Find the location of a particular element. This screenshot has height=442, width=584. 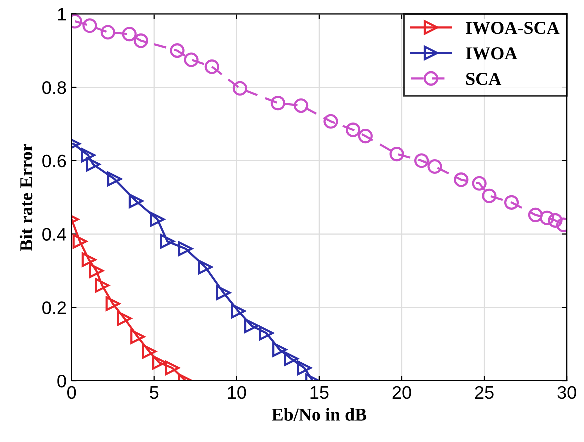

y-tick-label: 0.4 is located at coordinates (54, 234).